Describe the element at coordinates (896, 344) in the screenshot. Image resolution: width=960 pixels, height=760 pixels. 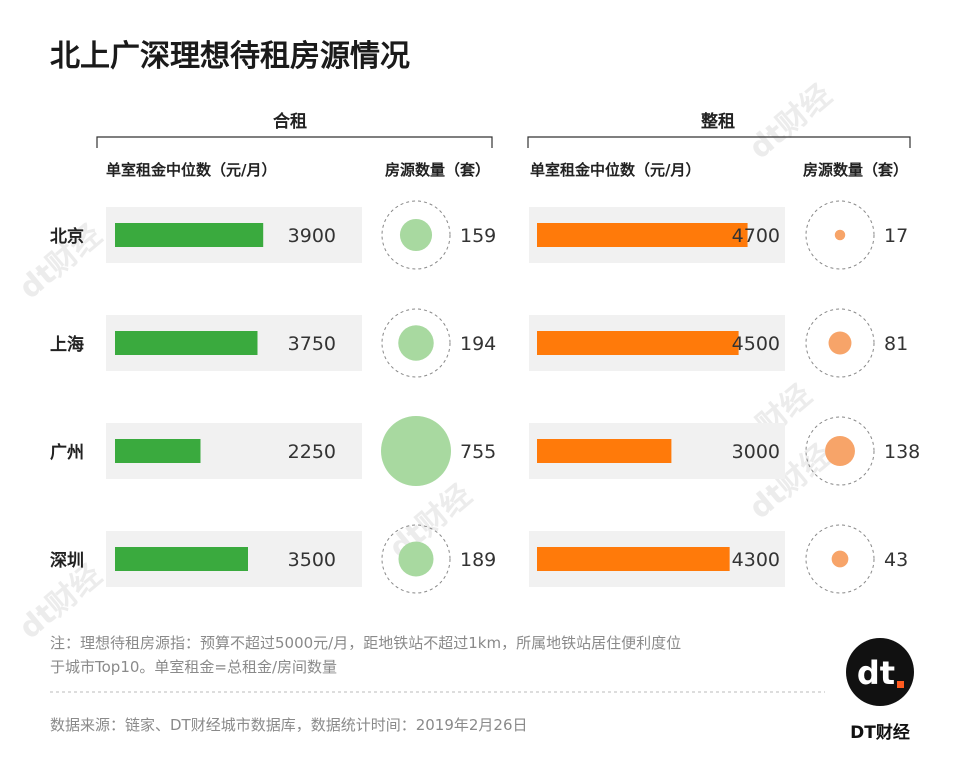
I see `count-value-label: 81` at that location.